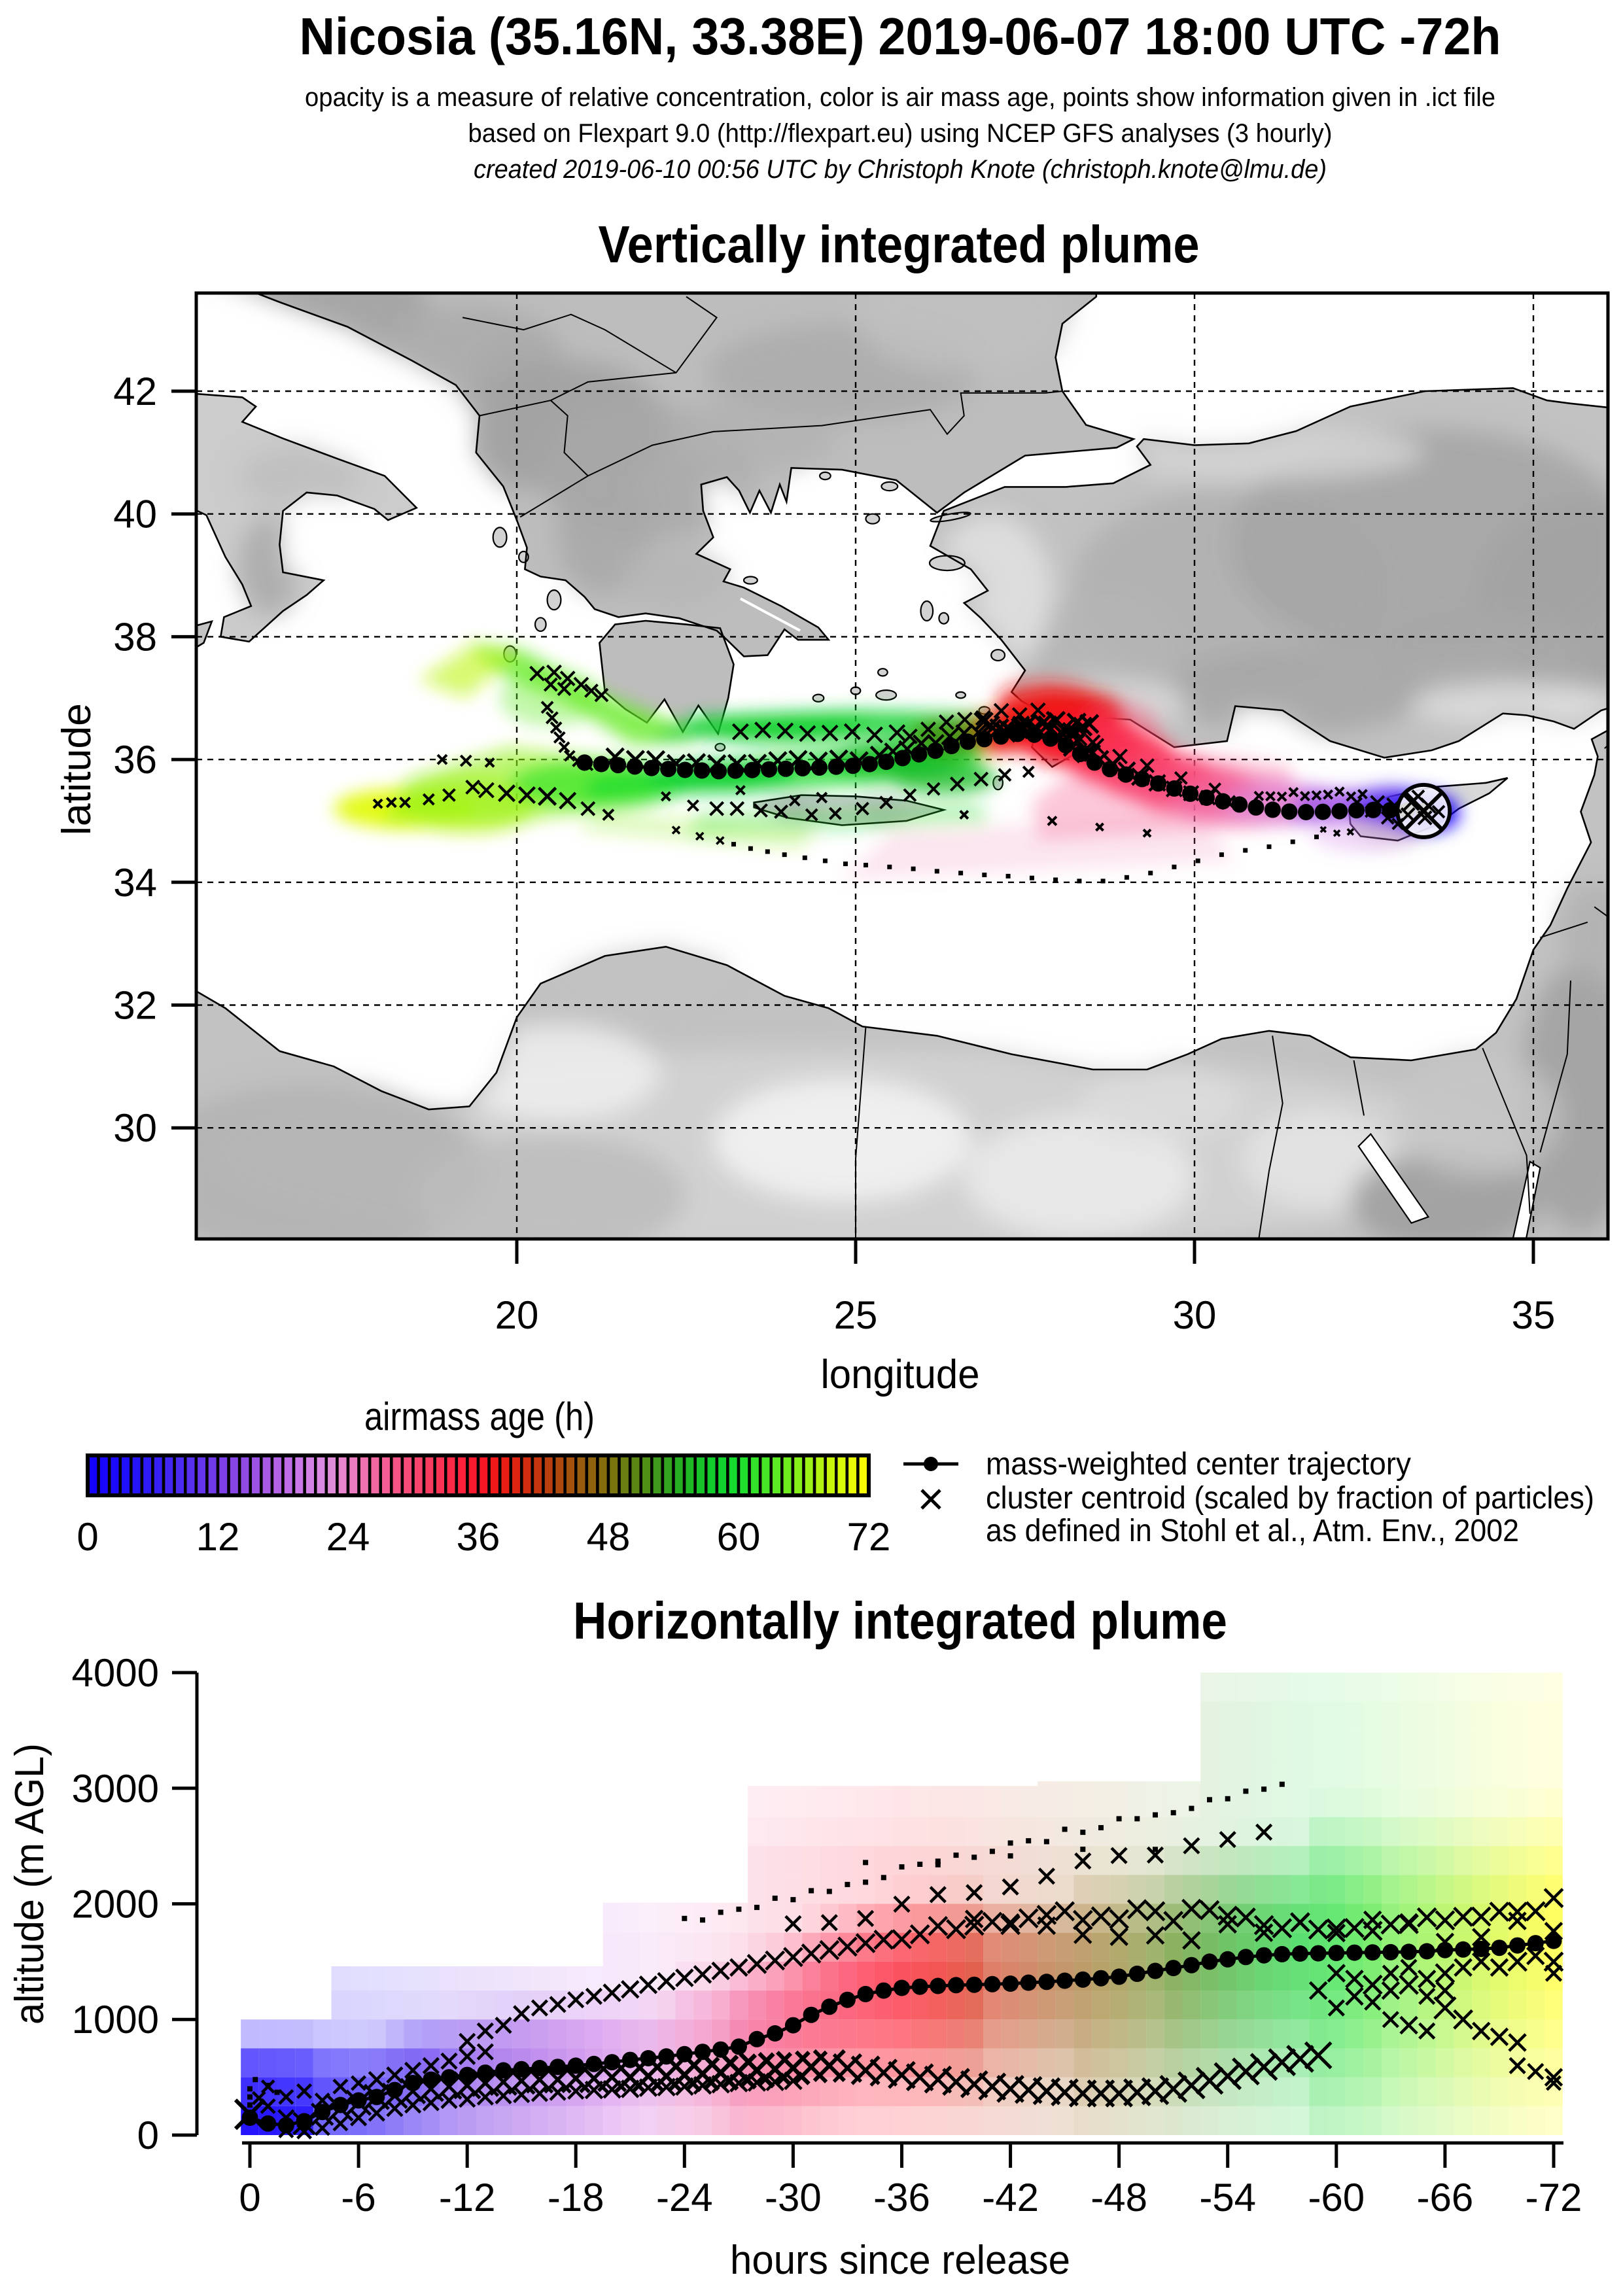 The height and width of the screenshot is (2296, 1623). Describe the element at coordinates (1227, 2197) in the screenshot. I see `svg-text: -54` at that location.